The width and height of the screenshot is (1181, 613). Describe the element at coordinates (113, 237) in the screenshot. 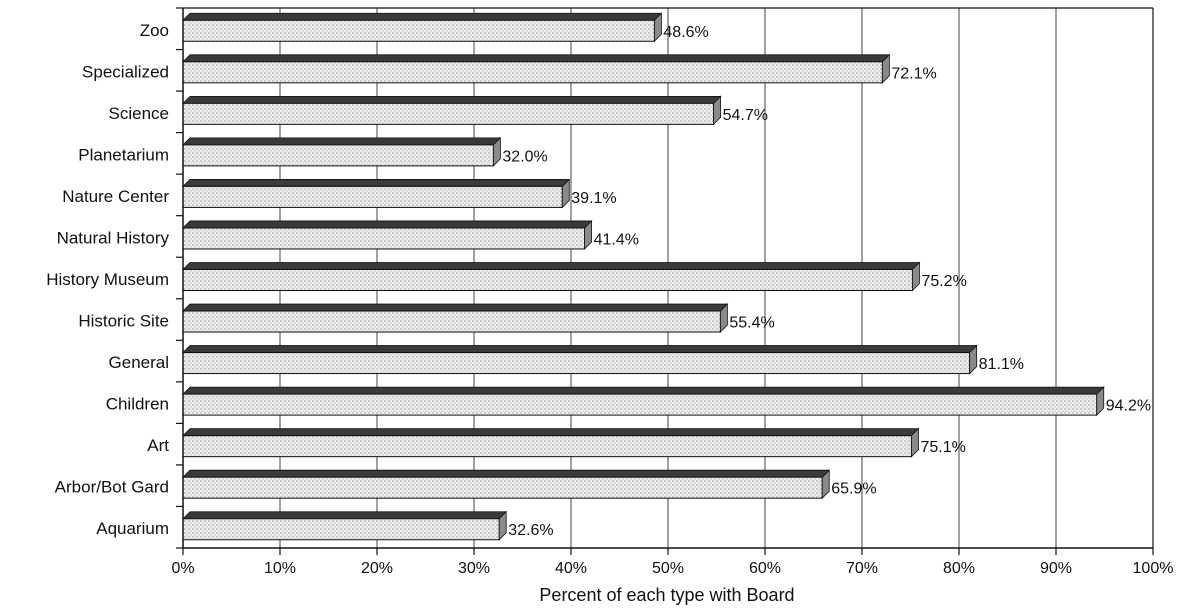

I see `category-label: Natural History` at that location.